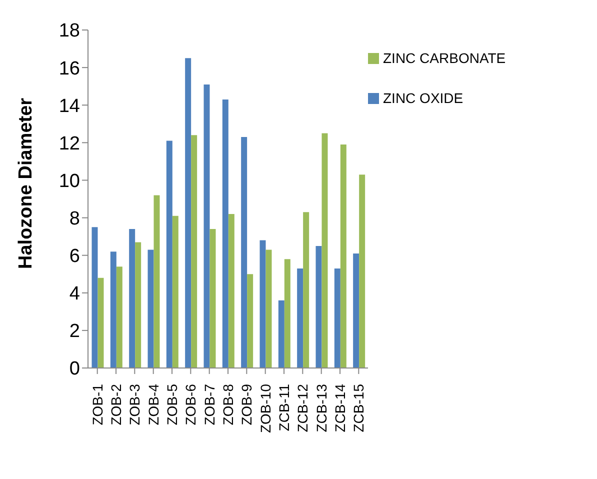 This screenshot has width=597, height=479. What do you see at coordinates (74, 219) in the screenshot?
I see `y-tick-label: 8` at bounding box center [74, 219].